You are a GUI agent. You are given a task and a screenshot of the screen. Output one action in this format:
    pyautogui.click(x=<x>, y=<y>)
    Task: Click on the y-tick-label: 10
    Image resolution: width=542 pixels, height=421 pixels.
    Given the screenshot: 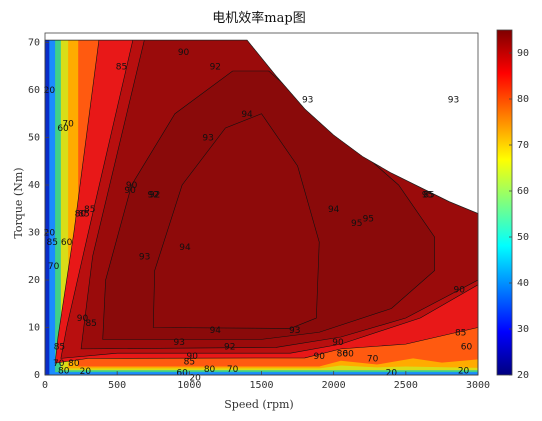 What is the action you would take?
    pyautogui.click(x=34, y=328)
    